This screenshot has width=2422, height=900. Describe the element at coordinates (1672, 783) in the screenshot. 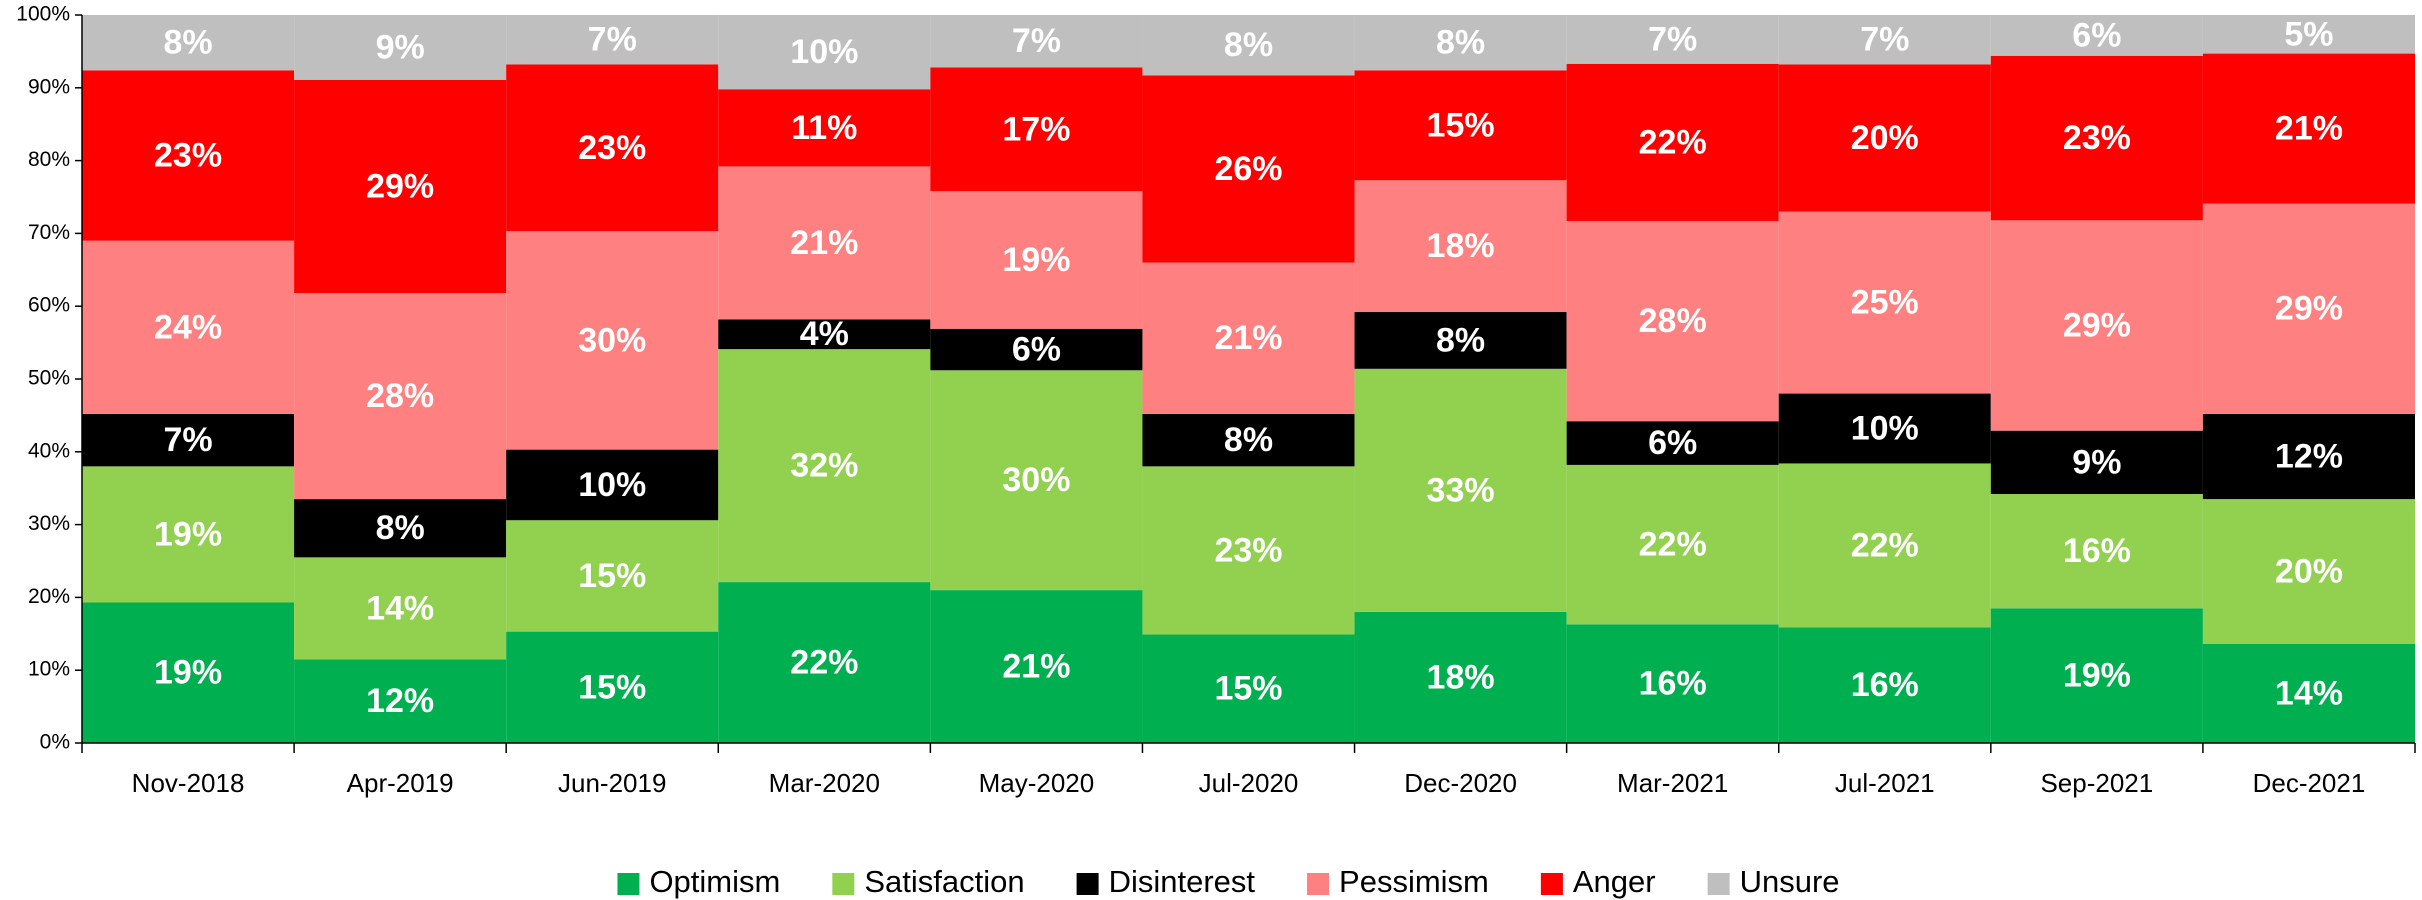

I see `x-tick-label: Mar-2021` at that location.